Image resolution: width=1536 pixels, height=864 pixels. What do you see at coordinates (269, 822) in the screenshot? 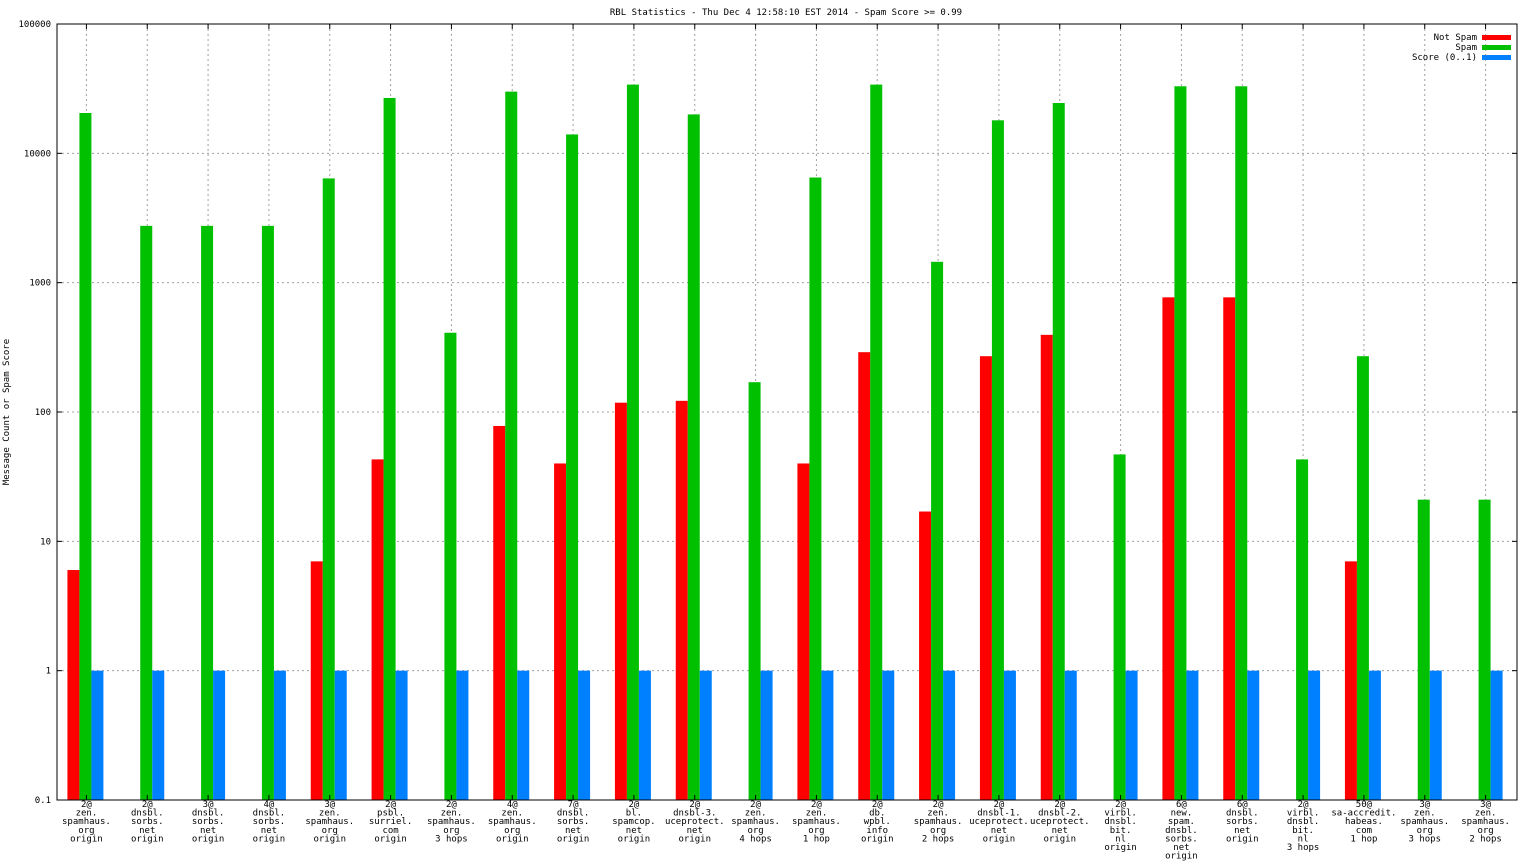
I see `x-tick-label: 4@ dnsbl. sorbs. net origin` at bounding box center [269, 822].